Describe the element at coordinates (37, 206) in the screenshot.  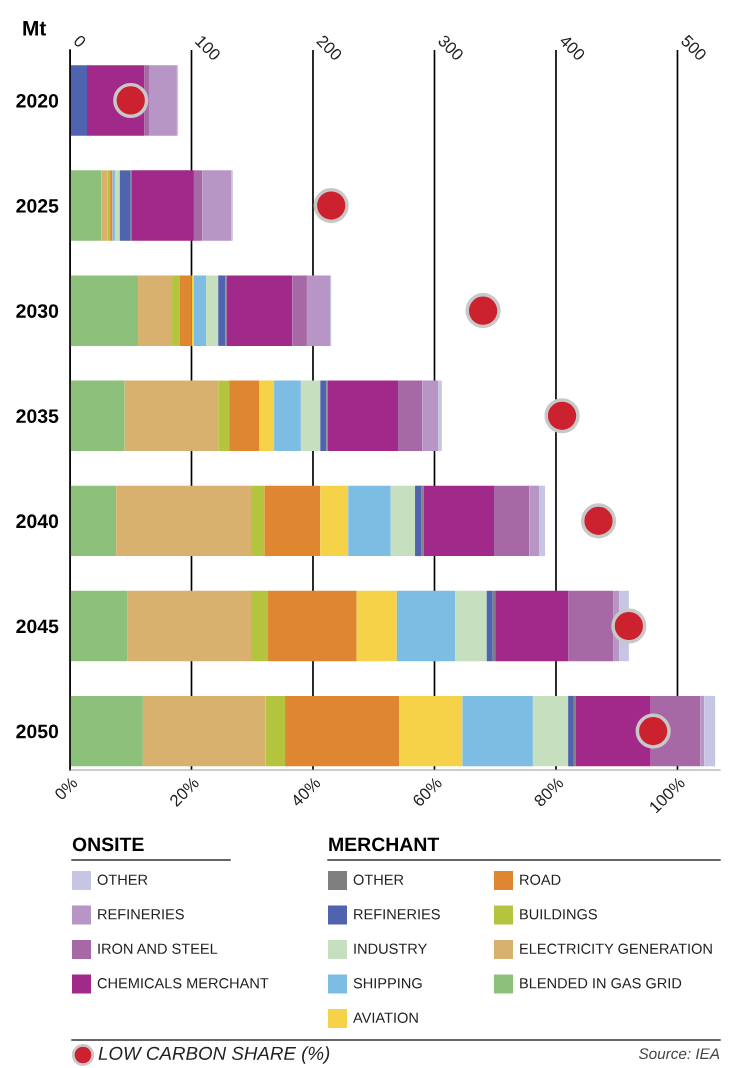
I see `y-tick-label: 2025` at that location.